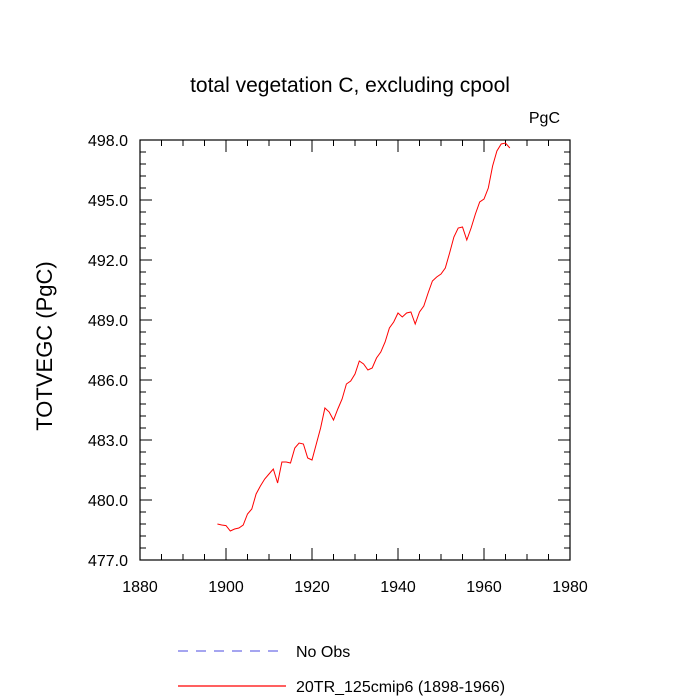 Image resolution: width=700 pixels, height=700 pixels. I want to click on y-axis-label: TOTVEGC (PgC), so click(44, 346).